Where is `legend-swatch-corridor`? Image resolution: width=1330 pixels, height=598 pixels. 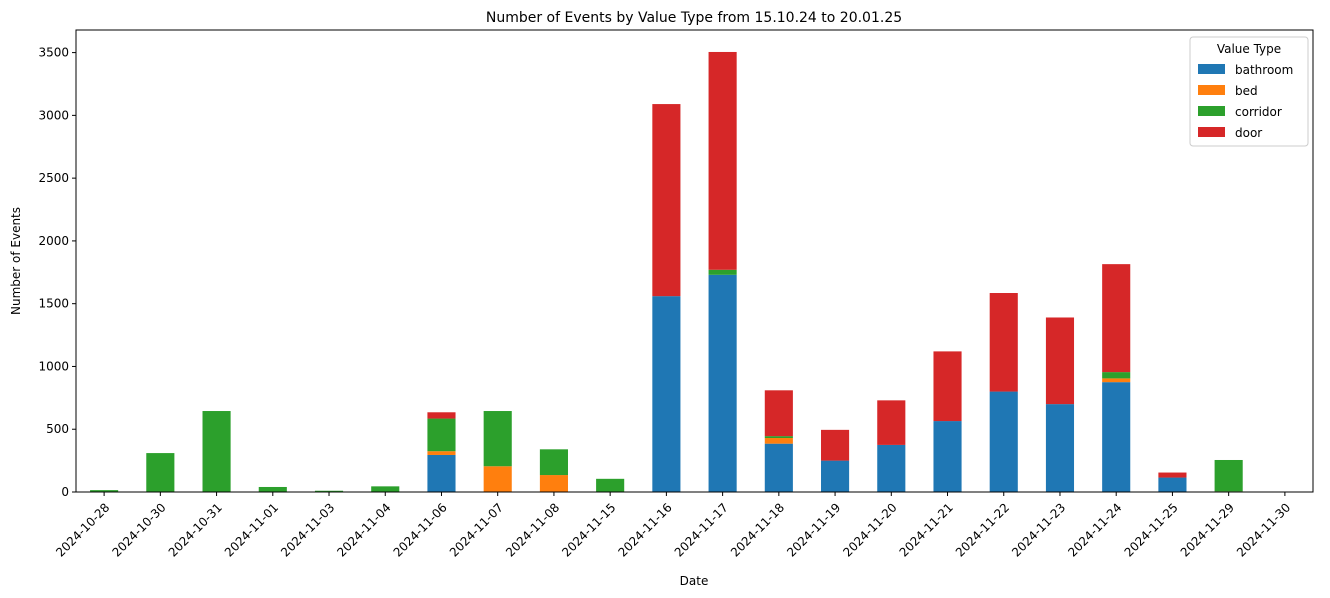
legend-swatch-corridor is located at coordinates (1211, 111).